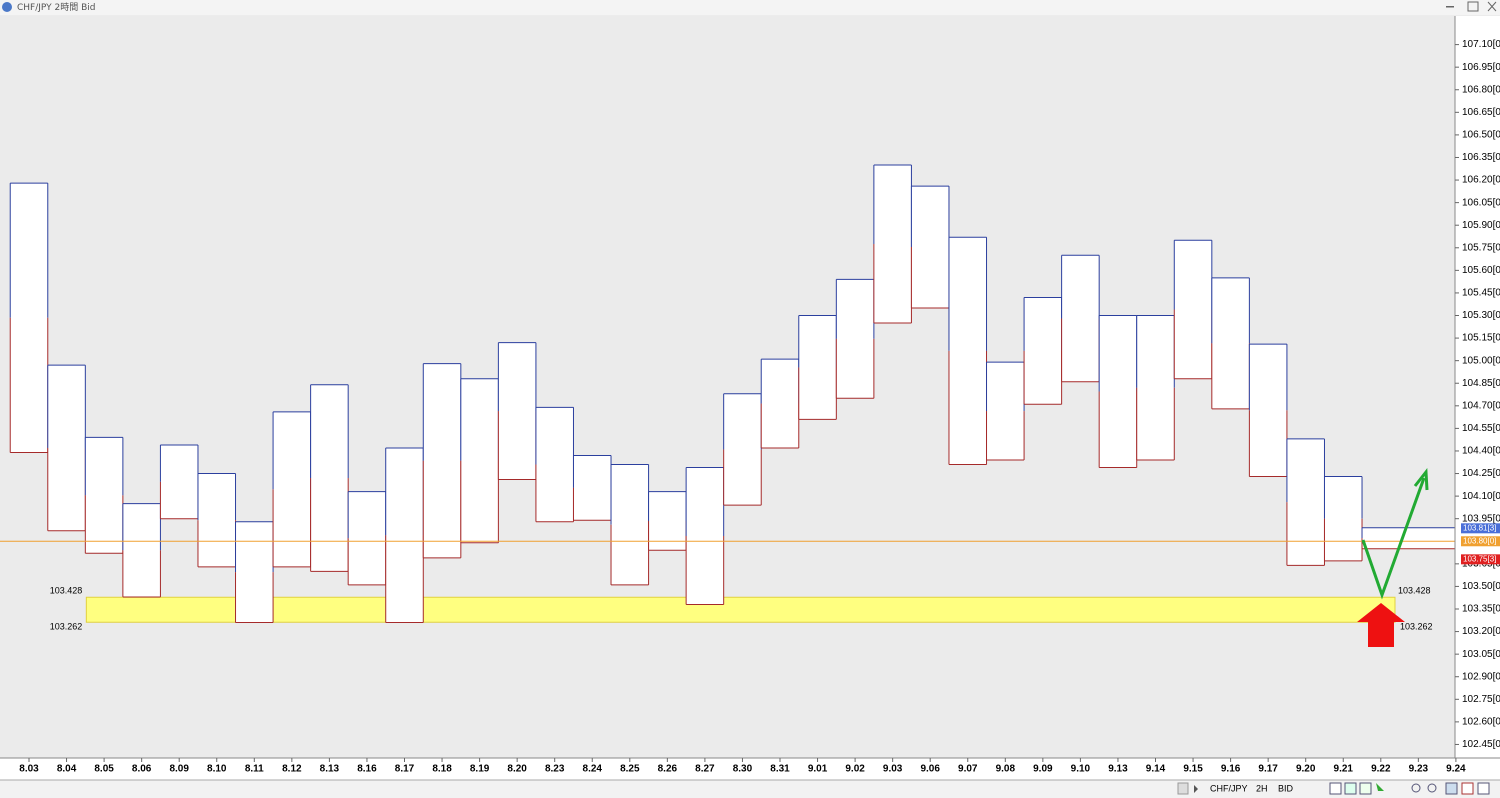 This screenshot has width=1500, height=798. I want to click on x-tick-label: 8.31, so click(780, 769).